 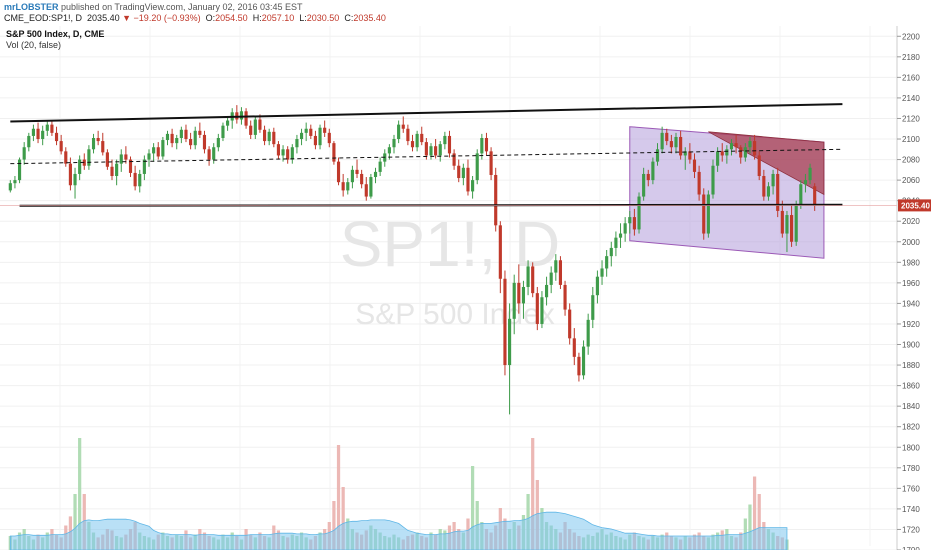 What do you see at coordinates (911, 160) in the screenshot?
I see `axis-tick-label: 2080` at bounding box center [911, 160].